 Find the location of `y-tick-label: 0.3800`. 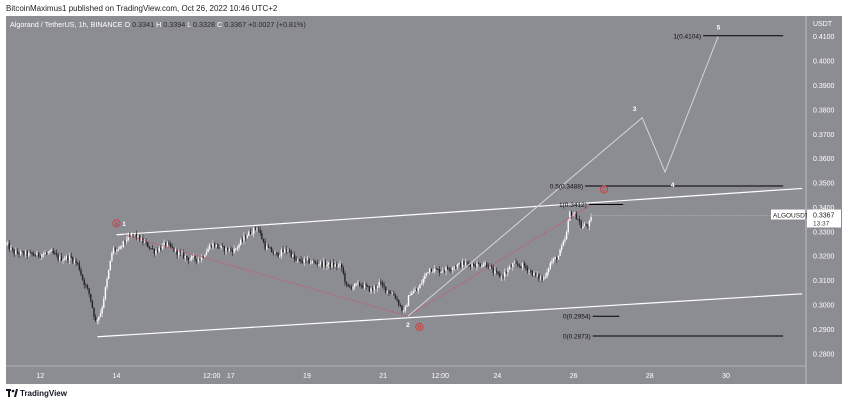

y-tick-label: 0.3800 is located at coordinates (824, 110).